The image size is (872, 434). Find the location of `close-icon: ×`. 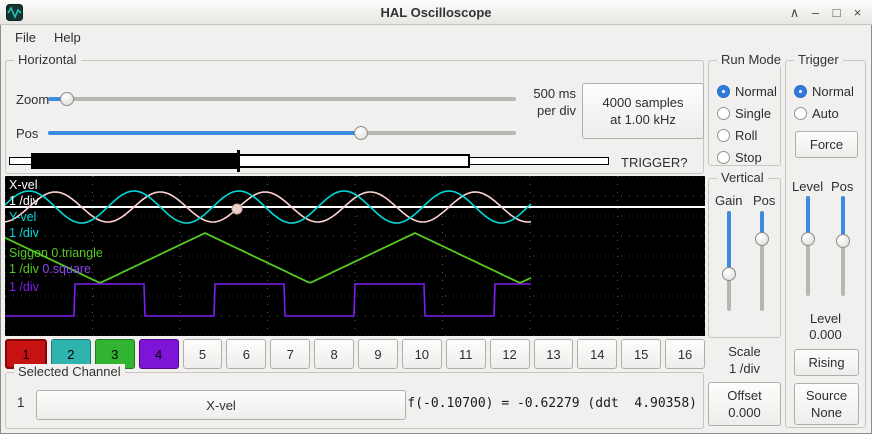

close-icon: × is located at coordinates (857, 12).